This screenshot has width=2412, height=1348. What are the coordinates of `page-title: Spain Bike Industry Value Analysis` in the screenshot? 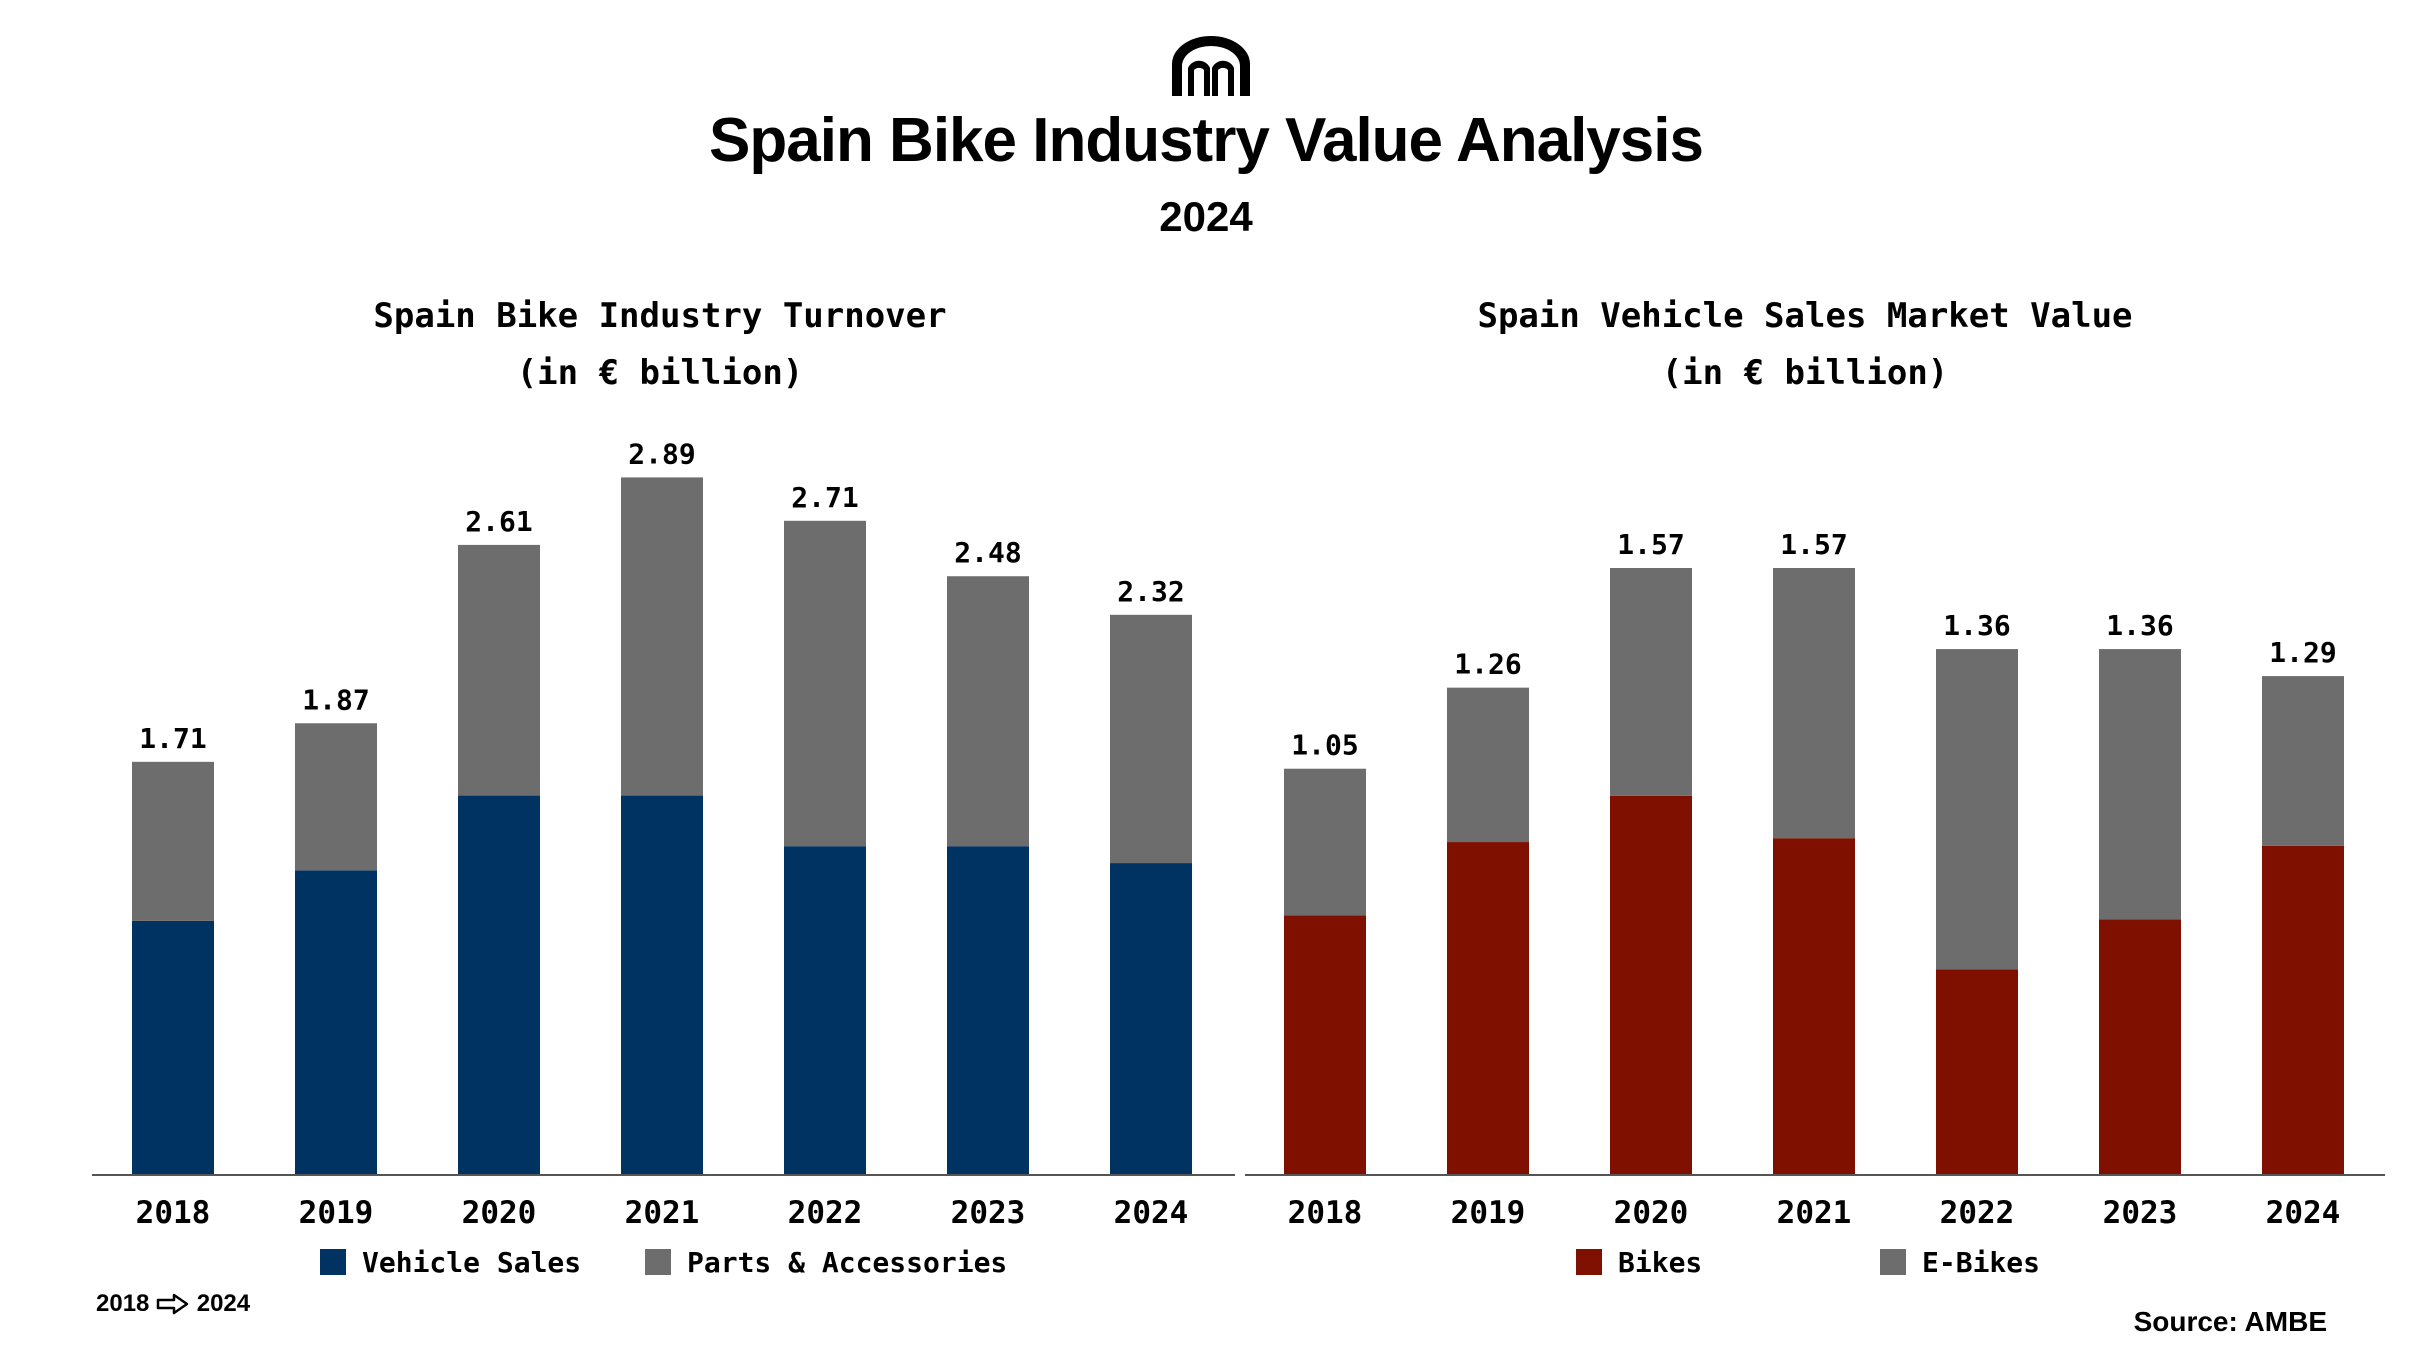 It's located at (1206, 140).